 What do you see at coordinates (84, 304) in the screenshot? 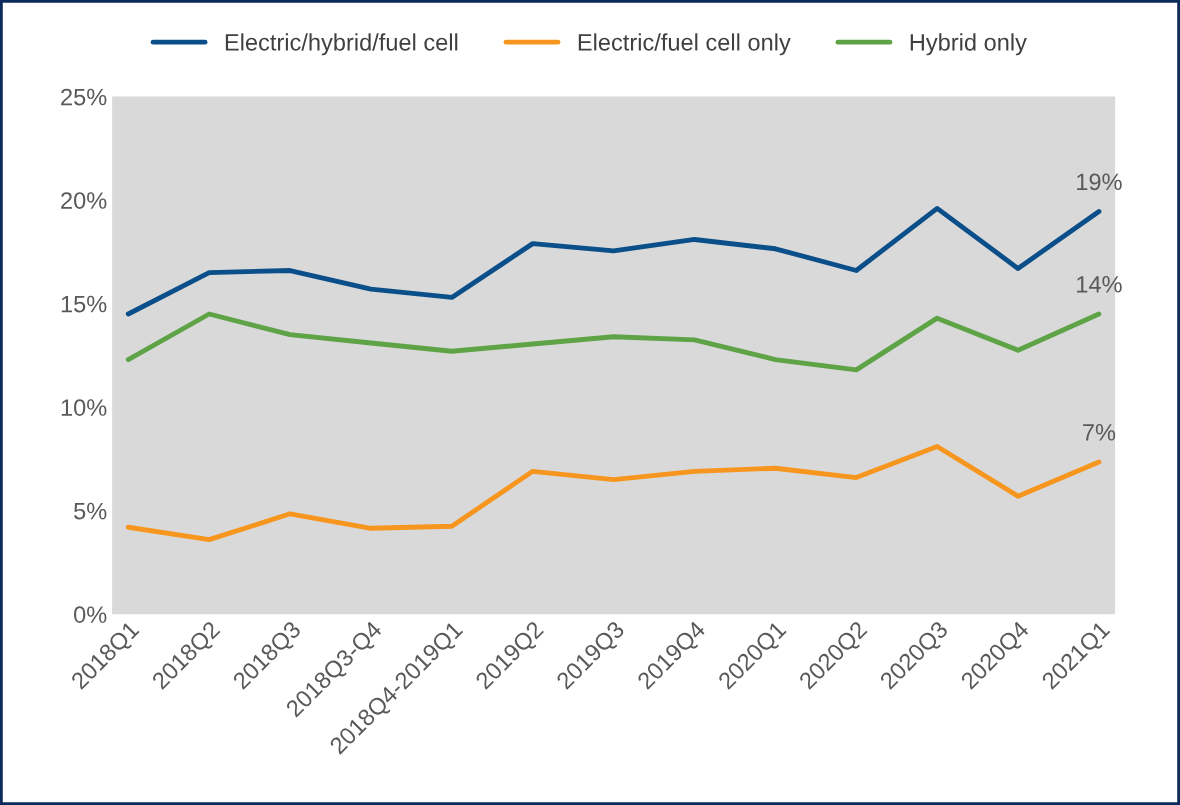
I see `y-tick-label: 15%` at bounding box center [84, 304].